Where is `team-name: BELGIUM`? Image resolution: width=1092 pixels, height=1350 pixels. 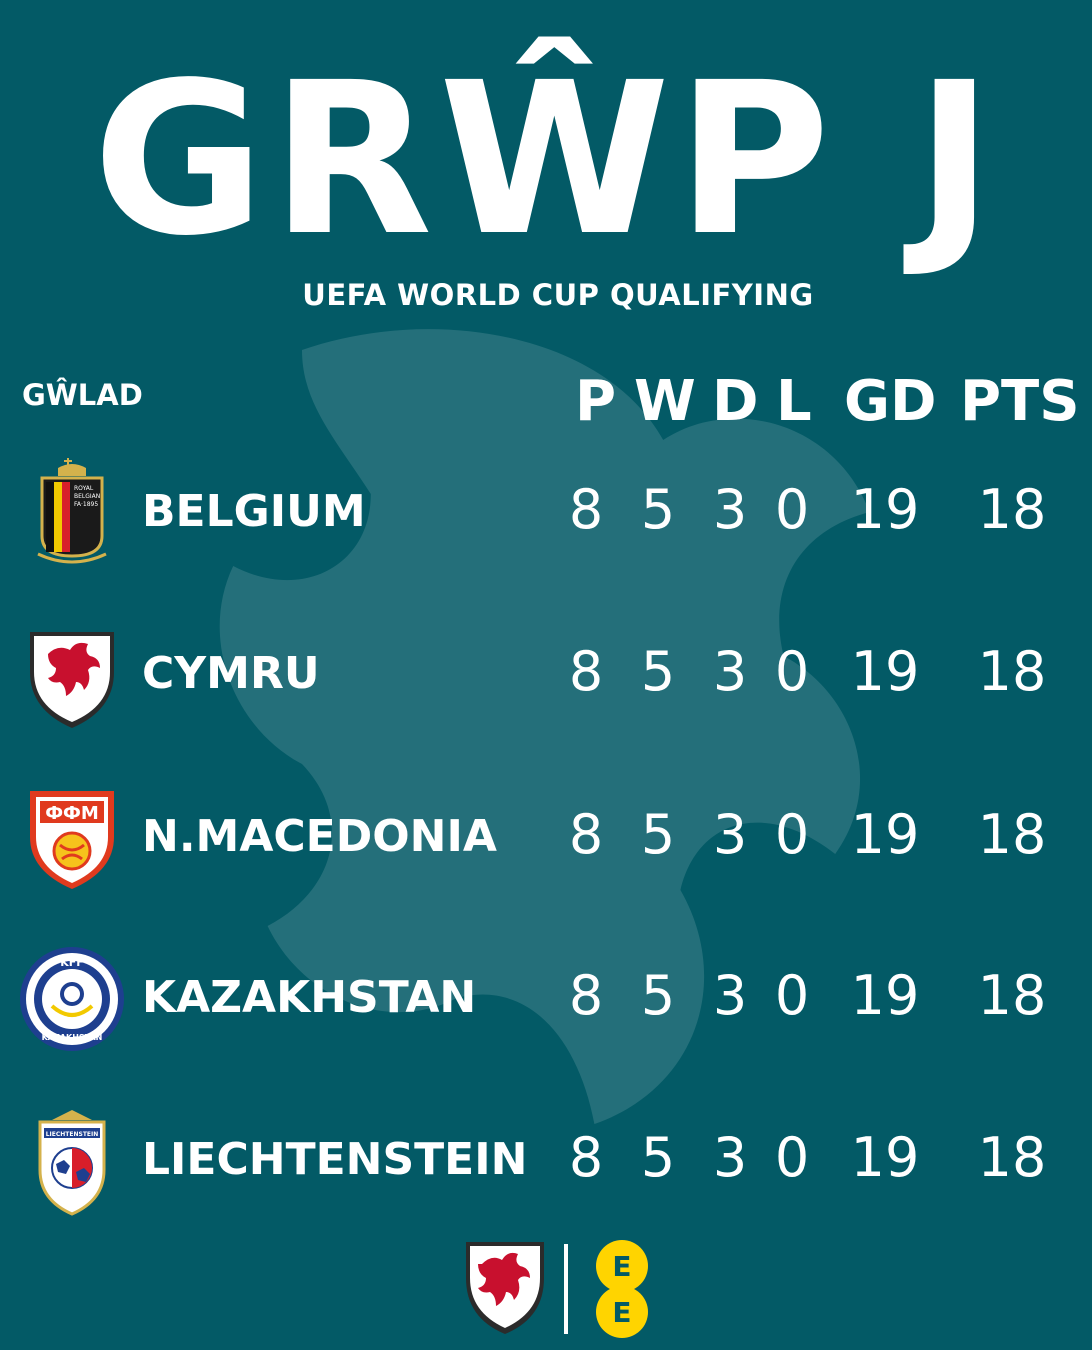 team-name: BELGIUM is located at coordinates (254, 511).